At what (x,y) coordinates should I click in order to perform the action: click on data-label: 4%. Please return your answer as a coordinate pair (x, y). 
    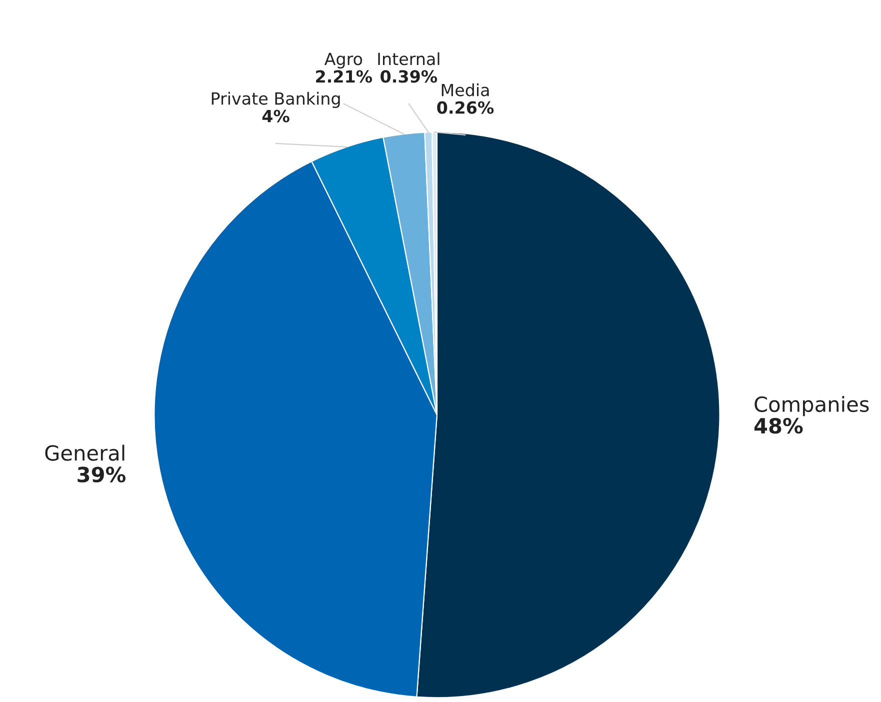
    Looking at the image, I should click on (276, 116).